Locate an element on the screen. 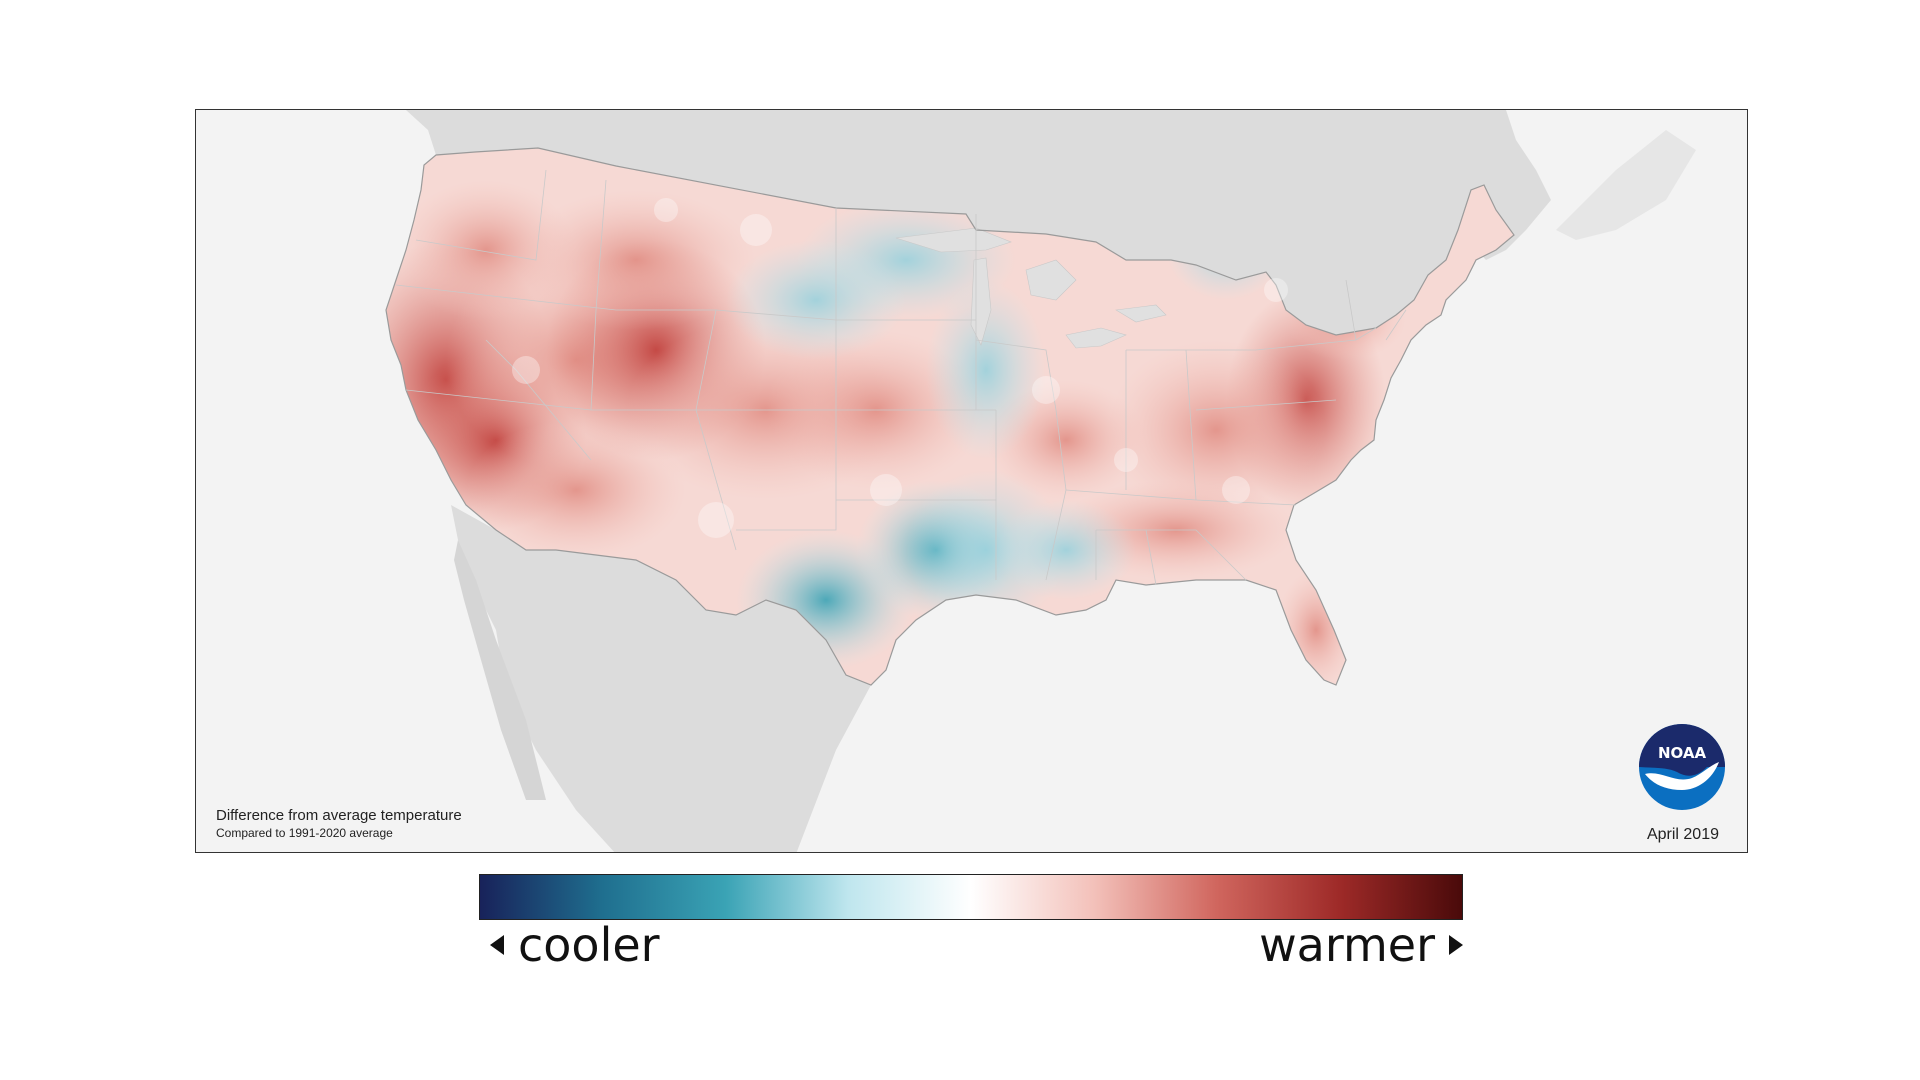 The height and width of the screenshot is (1080, 1920). legend-warmer-label: warmer is located at coordinates (1347, 945).